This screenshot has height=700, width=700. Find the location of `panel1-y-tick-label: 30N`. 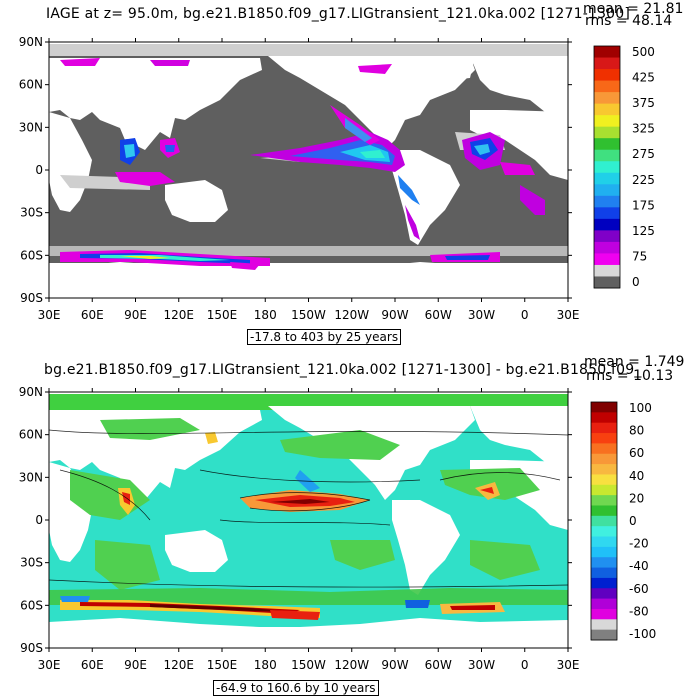

panel1-y-tick-label: 30N is located at coordinates (31, 127).